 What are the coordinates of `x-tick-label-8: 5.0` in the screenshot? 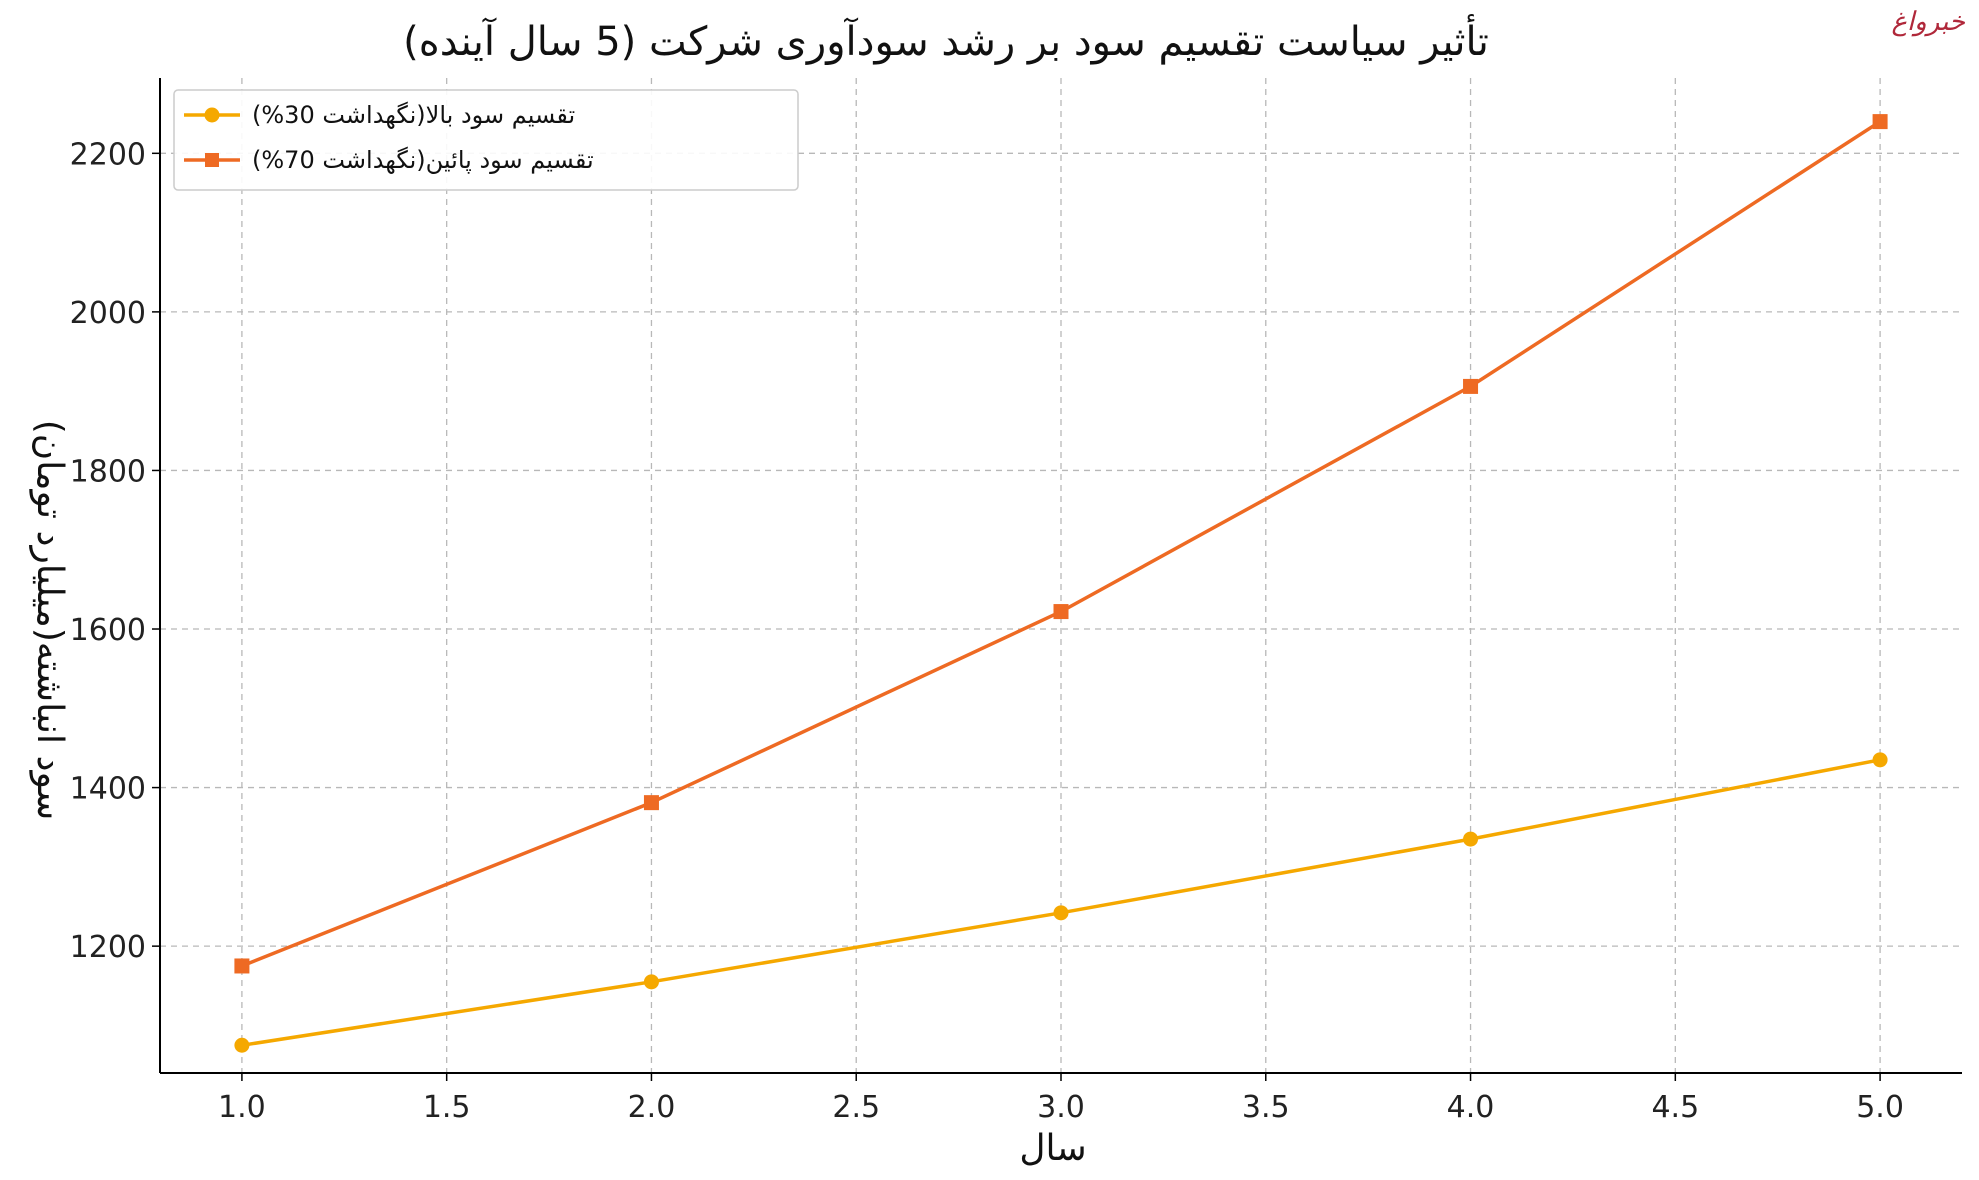 It's located at (1880, 1107).